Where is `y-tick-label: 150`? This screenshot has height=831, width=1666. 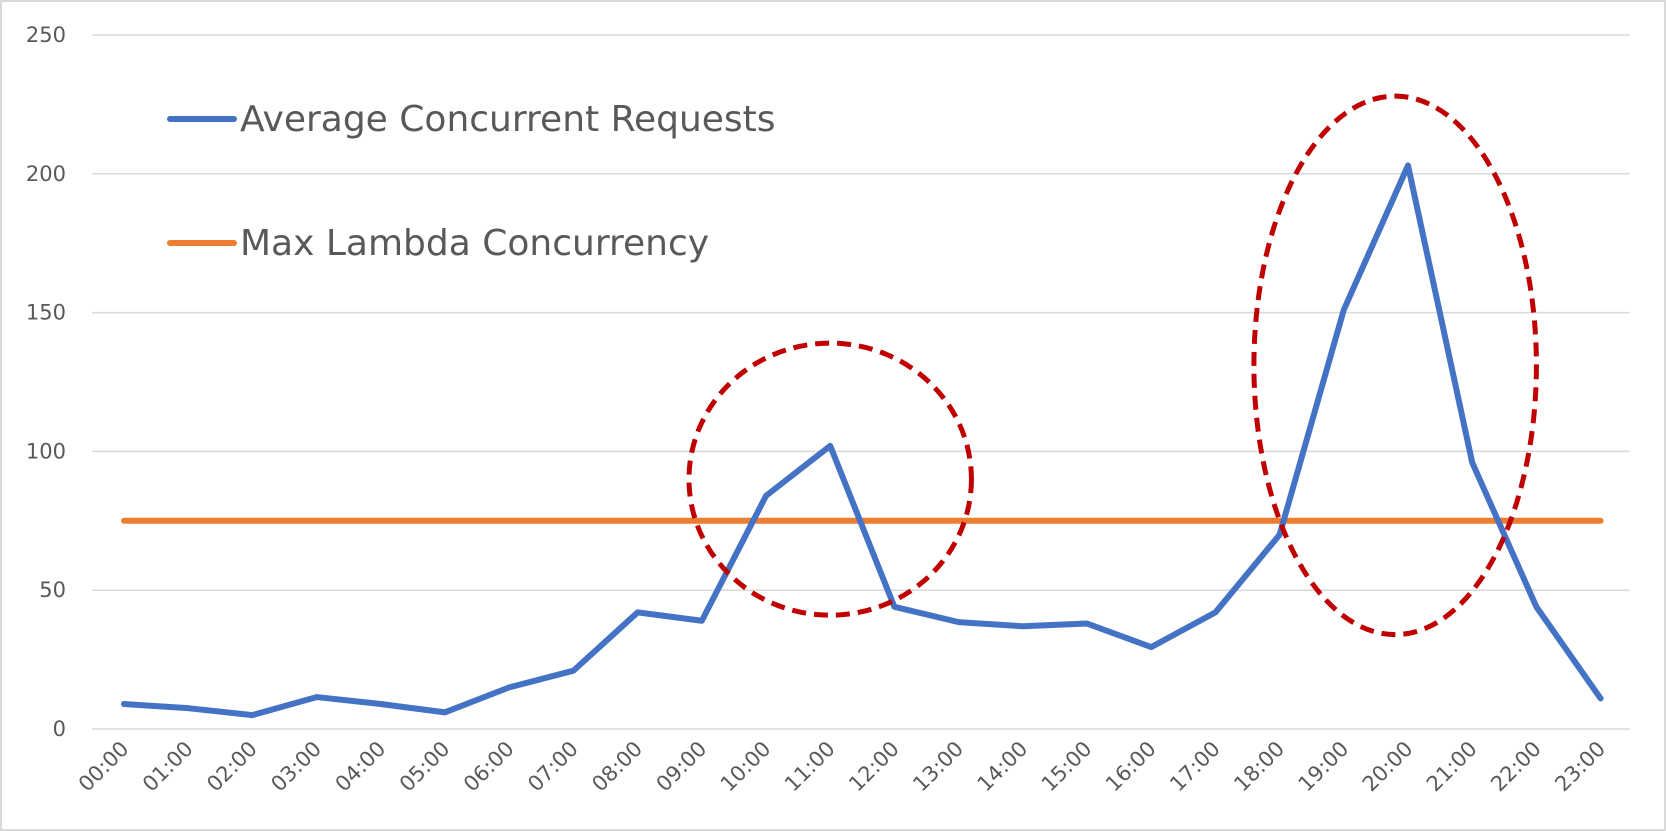
y-tick-label: 150 is located at coordinates (46, 313).